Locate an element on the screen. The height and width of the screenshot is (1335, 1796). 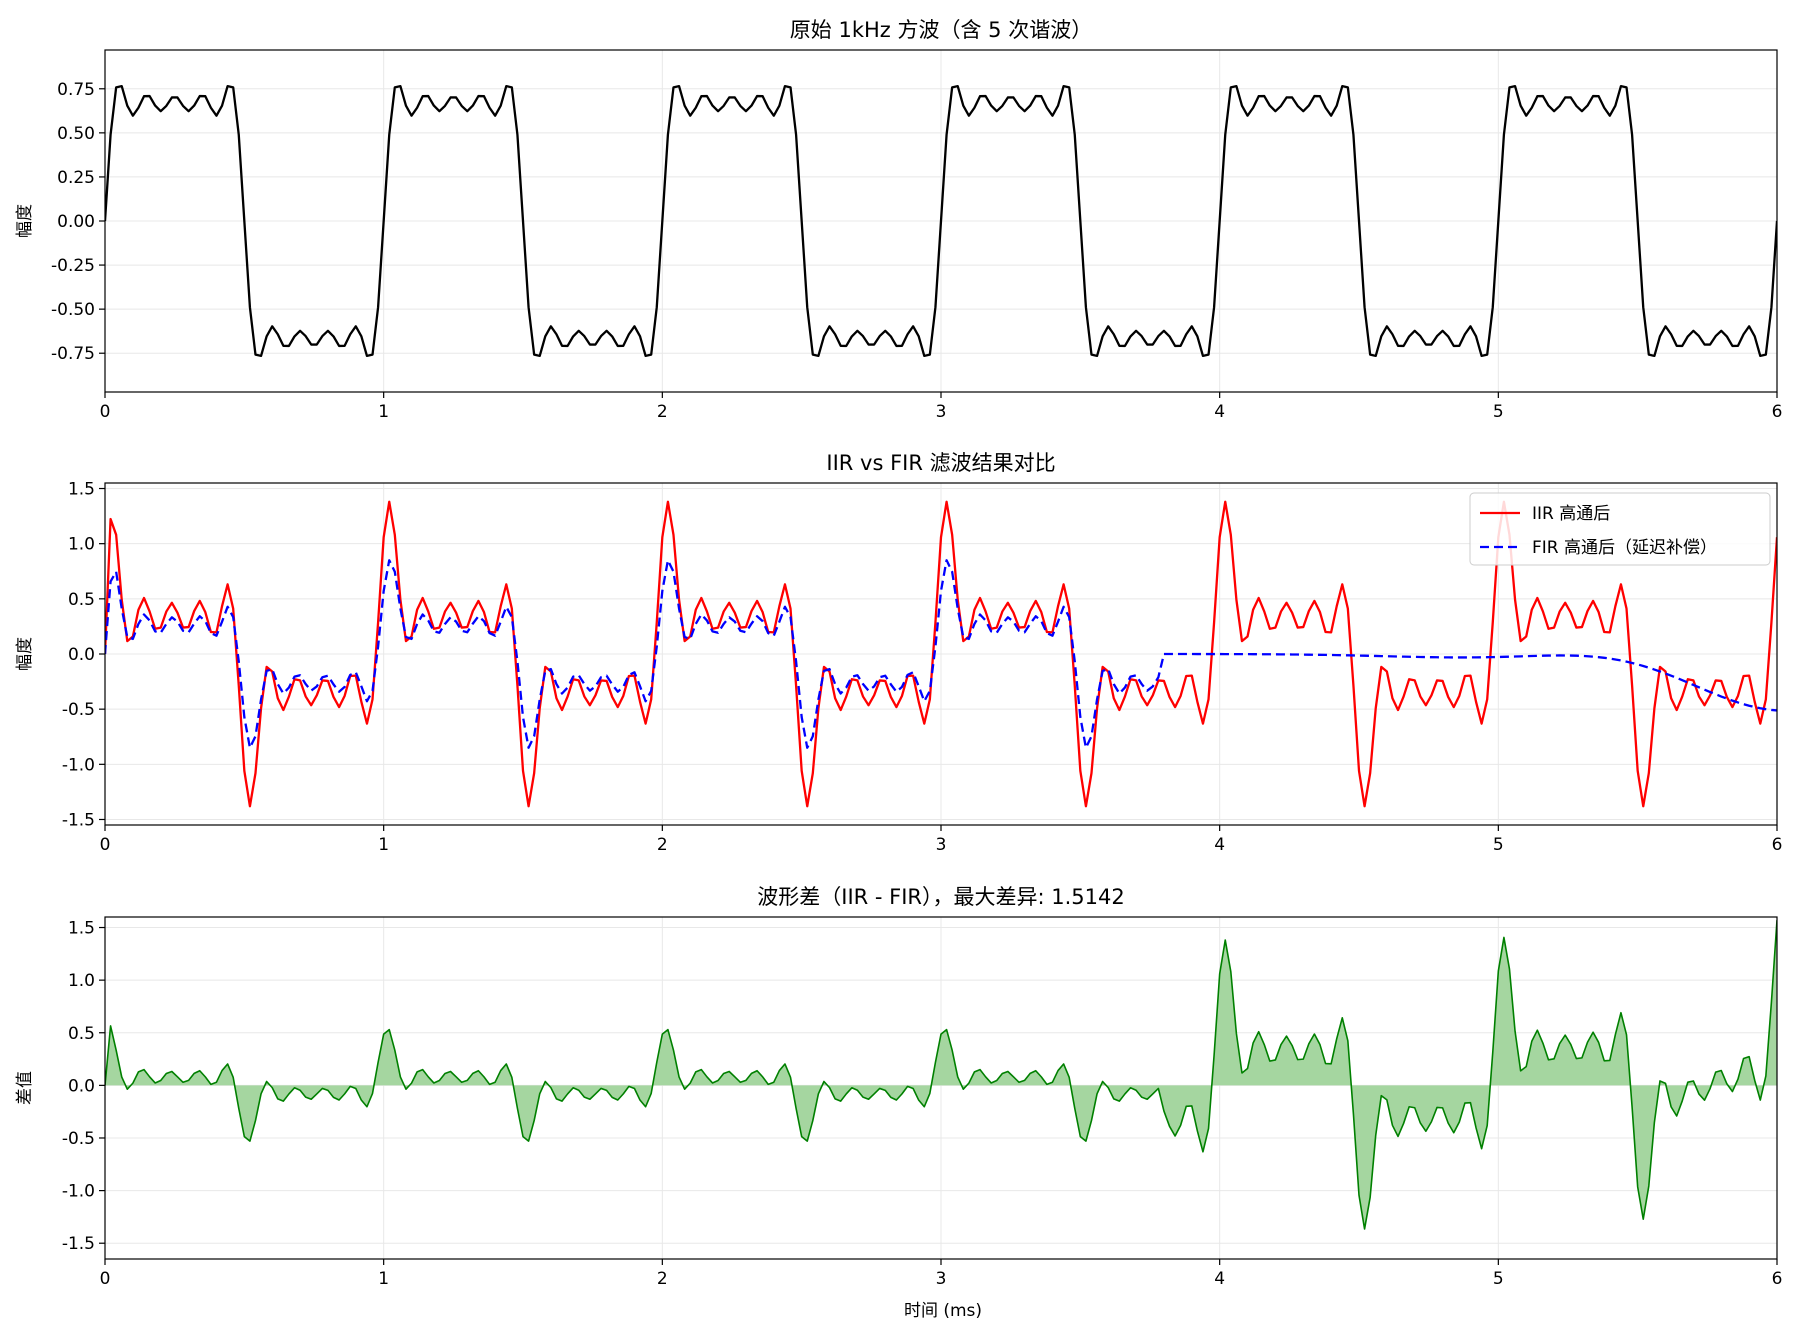
legend-box is located at coordinates (1620, 529).